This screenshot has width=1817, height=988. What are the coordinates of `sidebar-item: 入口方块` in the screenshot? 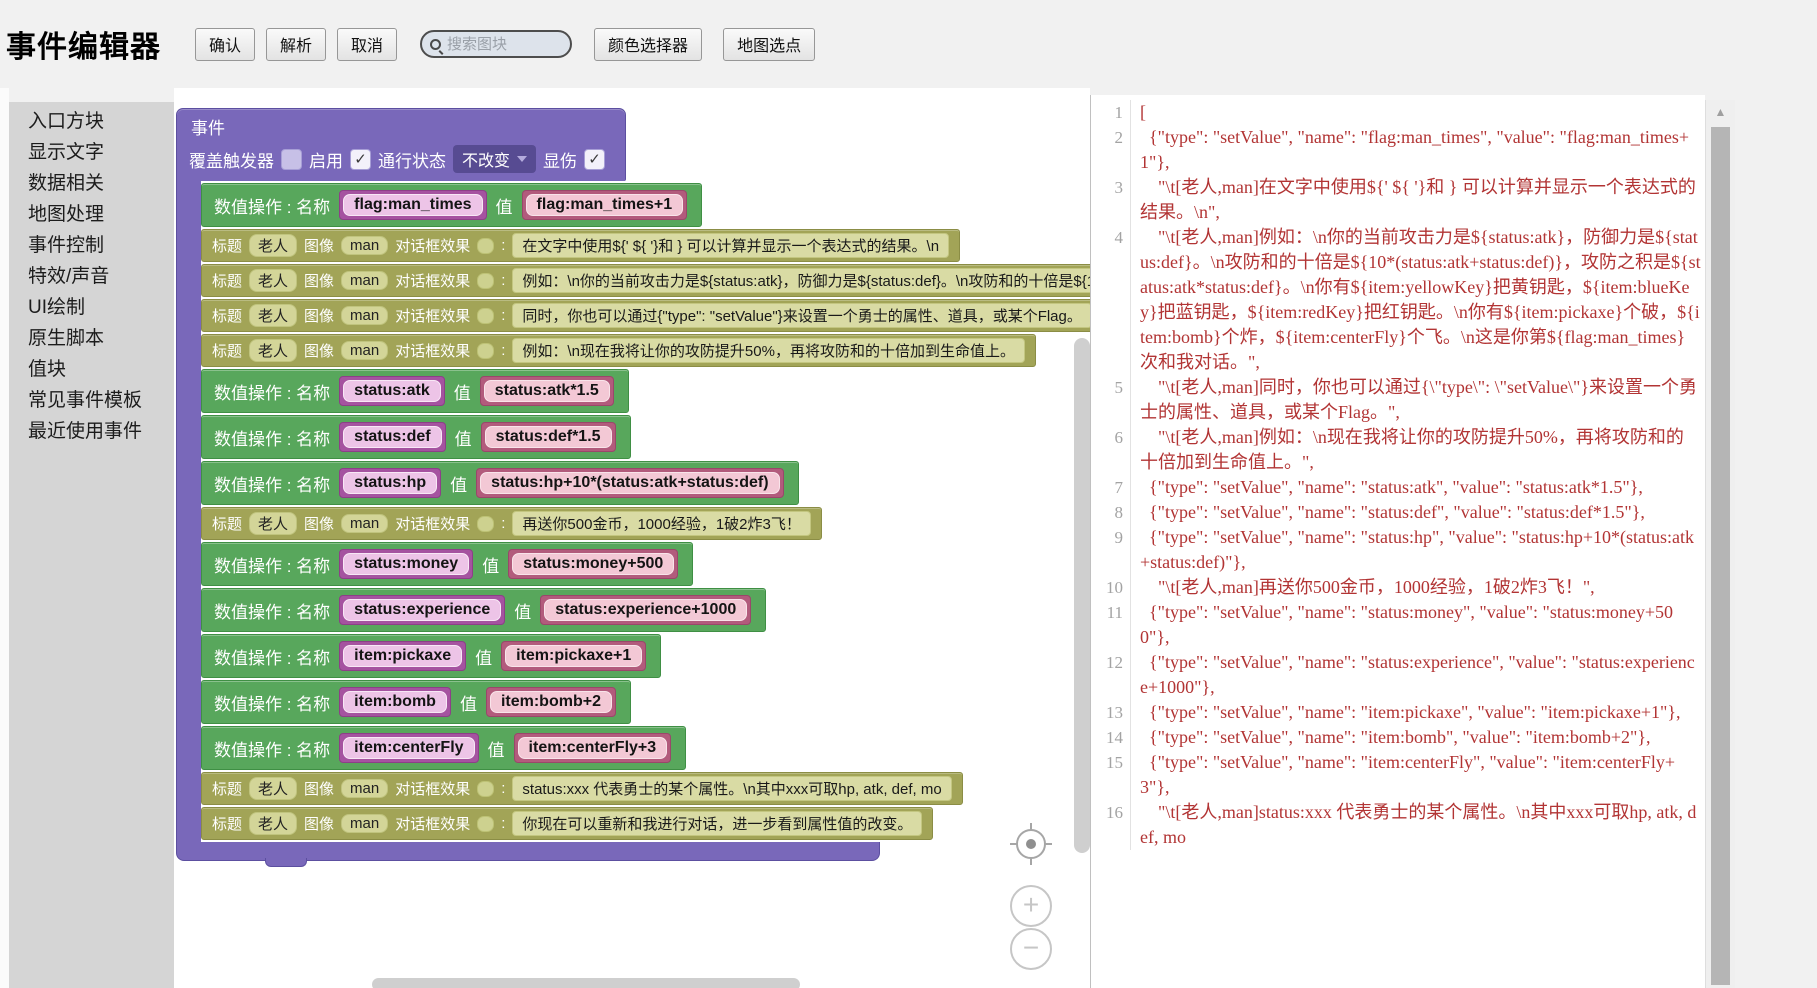 It's located at (66, 121).